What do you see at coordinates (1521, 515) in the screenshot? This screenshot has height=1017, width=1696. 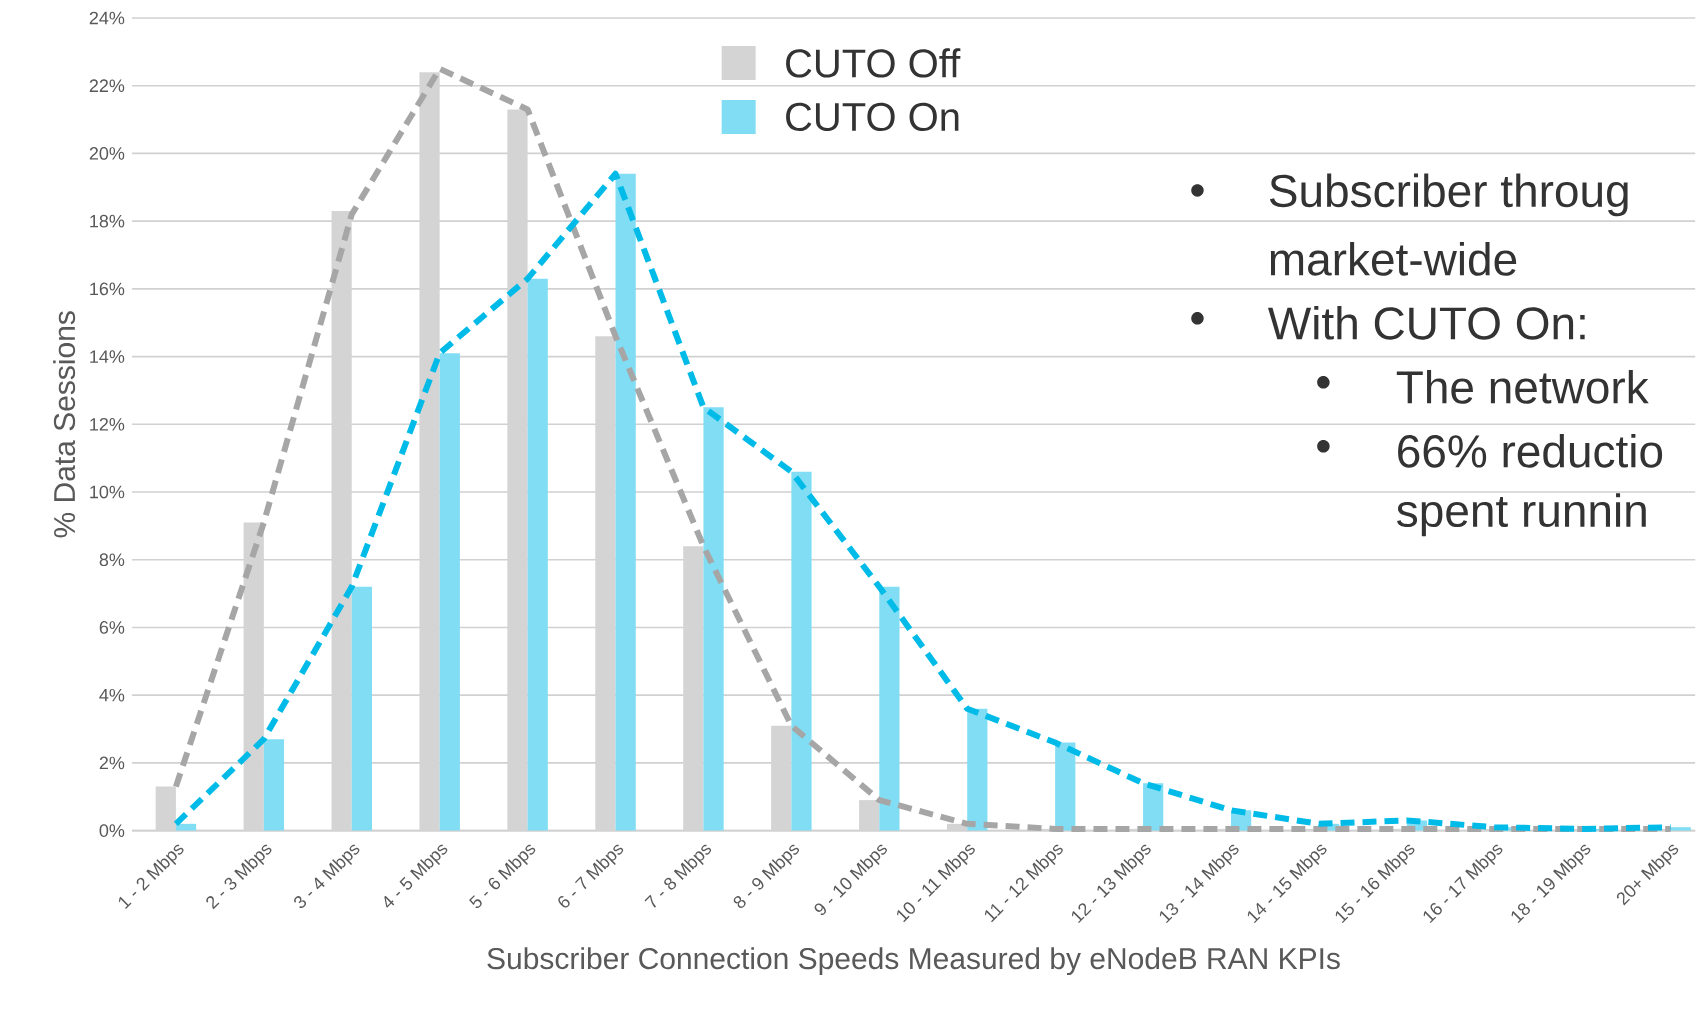 I see `annotation: spent runnin` at bounding box center [1521, 515].